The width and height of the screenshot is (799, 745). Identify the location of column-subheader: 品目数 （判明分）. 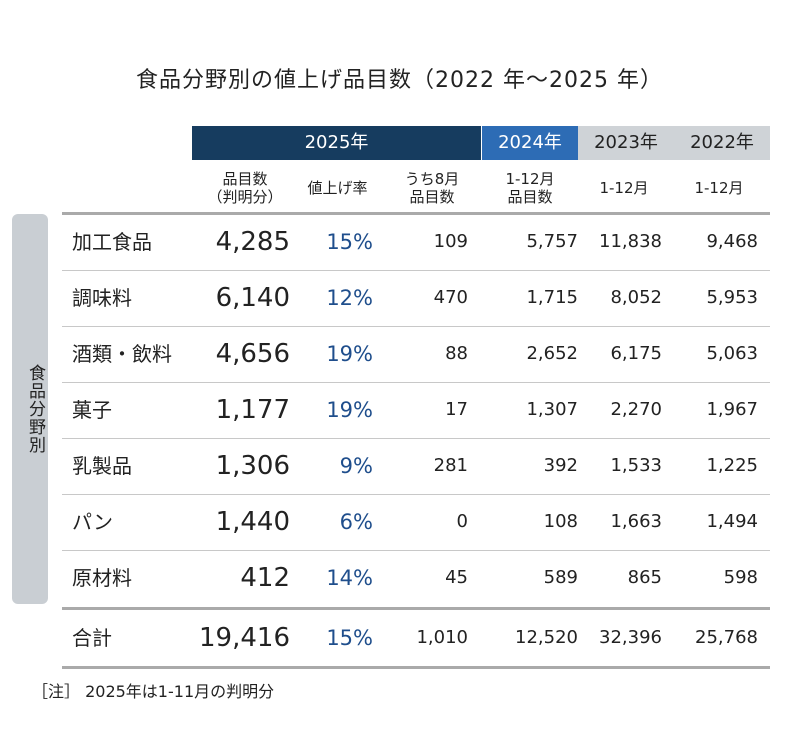
(245, 188).